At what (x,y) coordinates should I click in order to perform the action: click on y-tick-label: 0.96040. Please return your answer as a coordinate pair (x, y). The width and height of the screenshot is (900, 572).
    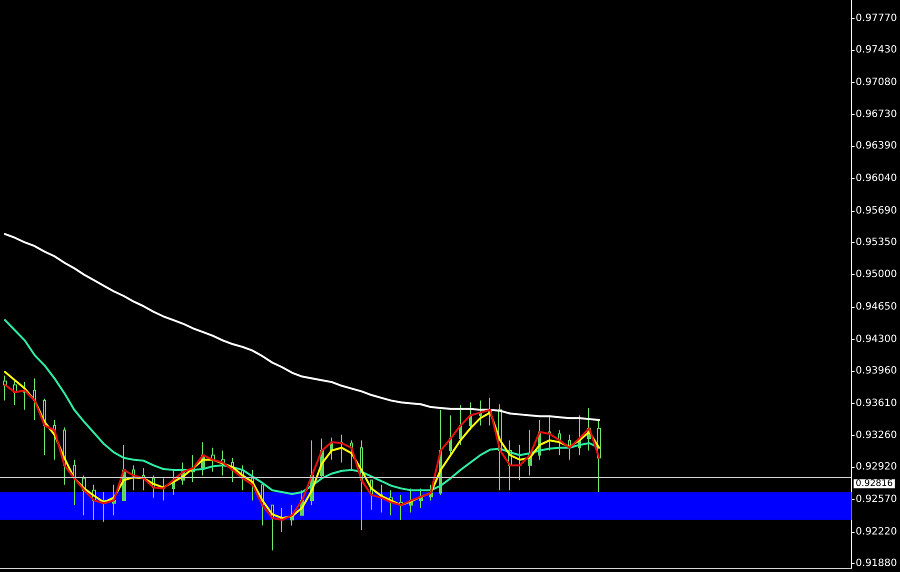
    Looking at the image, I should click on (877, 178).